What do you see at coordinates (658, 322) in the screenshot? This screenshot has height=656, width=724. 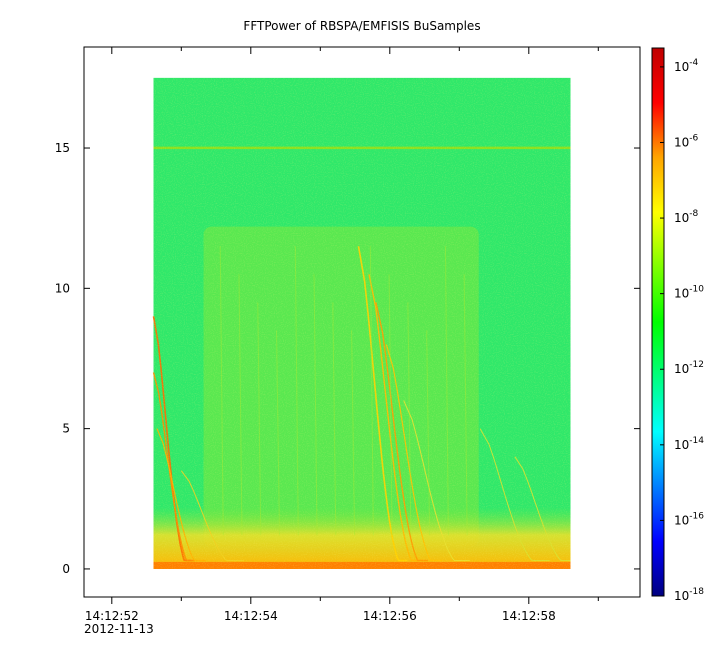 I see `colorbar-gradient` at bounding box center [658, 322].